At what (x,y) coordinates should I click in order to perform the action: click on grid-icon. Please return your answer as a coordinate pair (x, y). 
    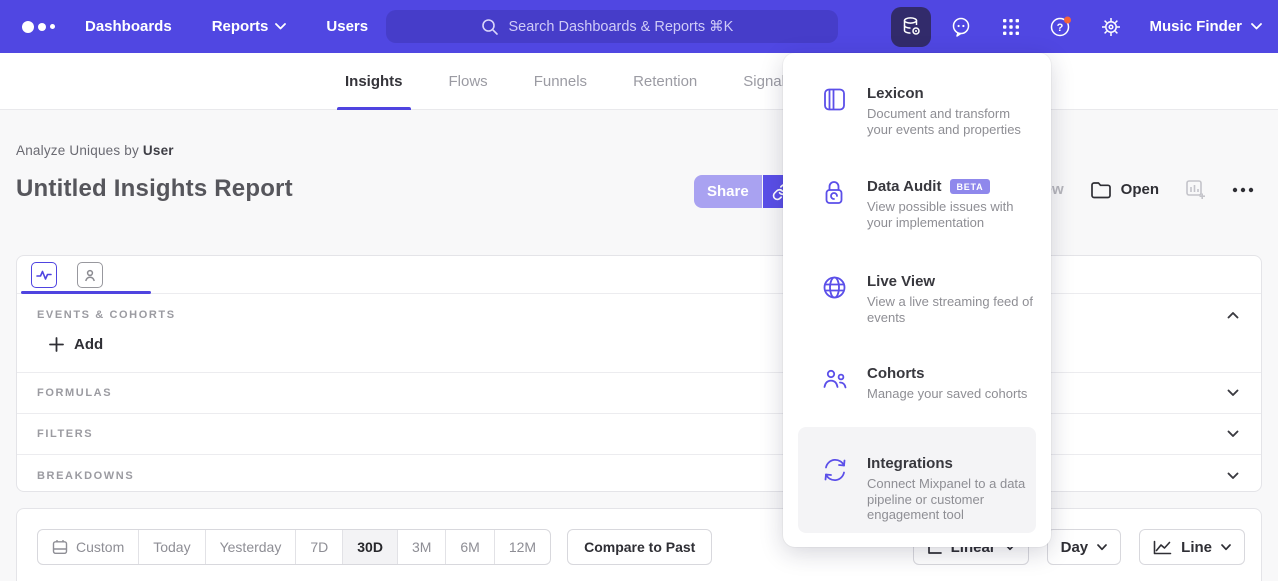
    Looking at the image, I should click on (1011, 26).